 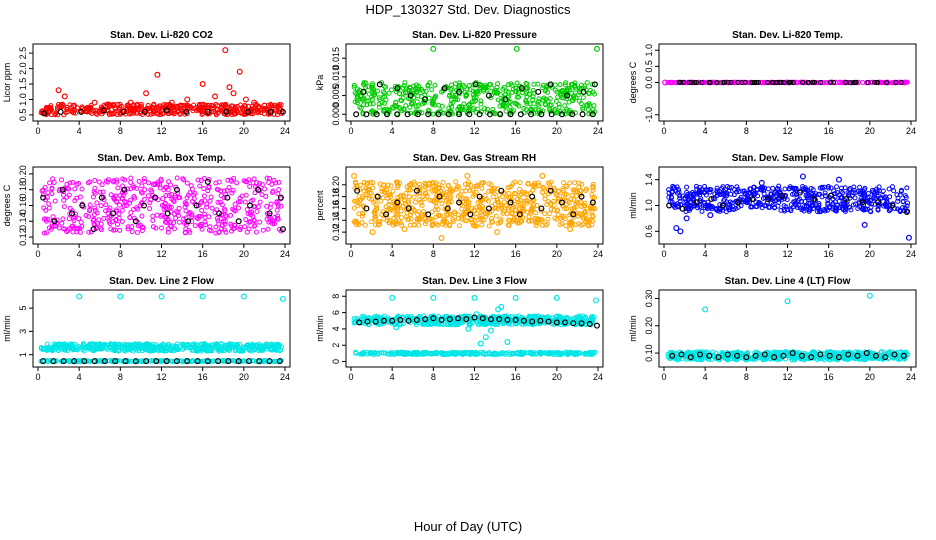 I want to click on y-tick-label: 2.5, so click(x=23, y=53).